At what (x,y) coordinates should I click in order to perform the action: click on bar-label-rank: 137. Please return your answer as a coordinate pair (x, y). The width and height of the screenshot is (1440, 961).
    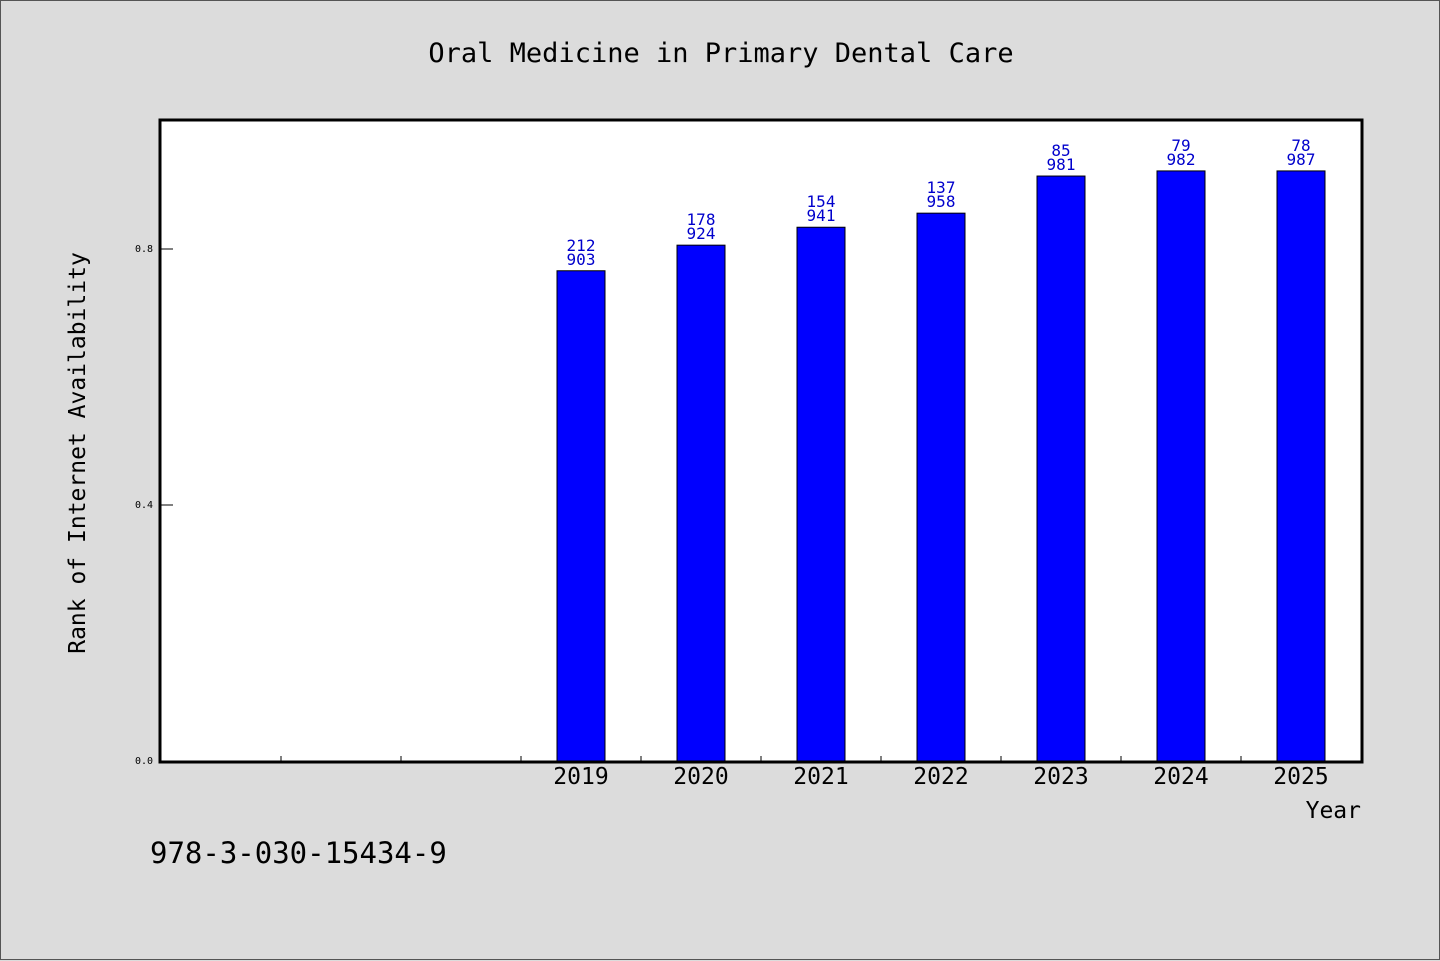
    Looking at the image, I should click on (941, 187).